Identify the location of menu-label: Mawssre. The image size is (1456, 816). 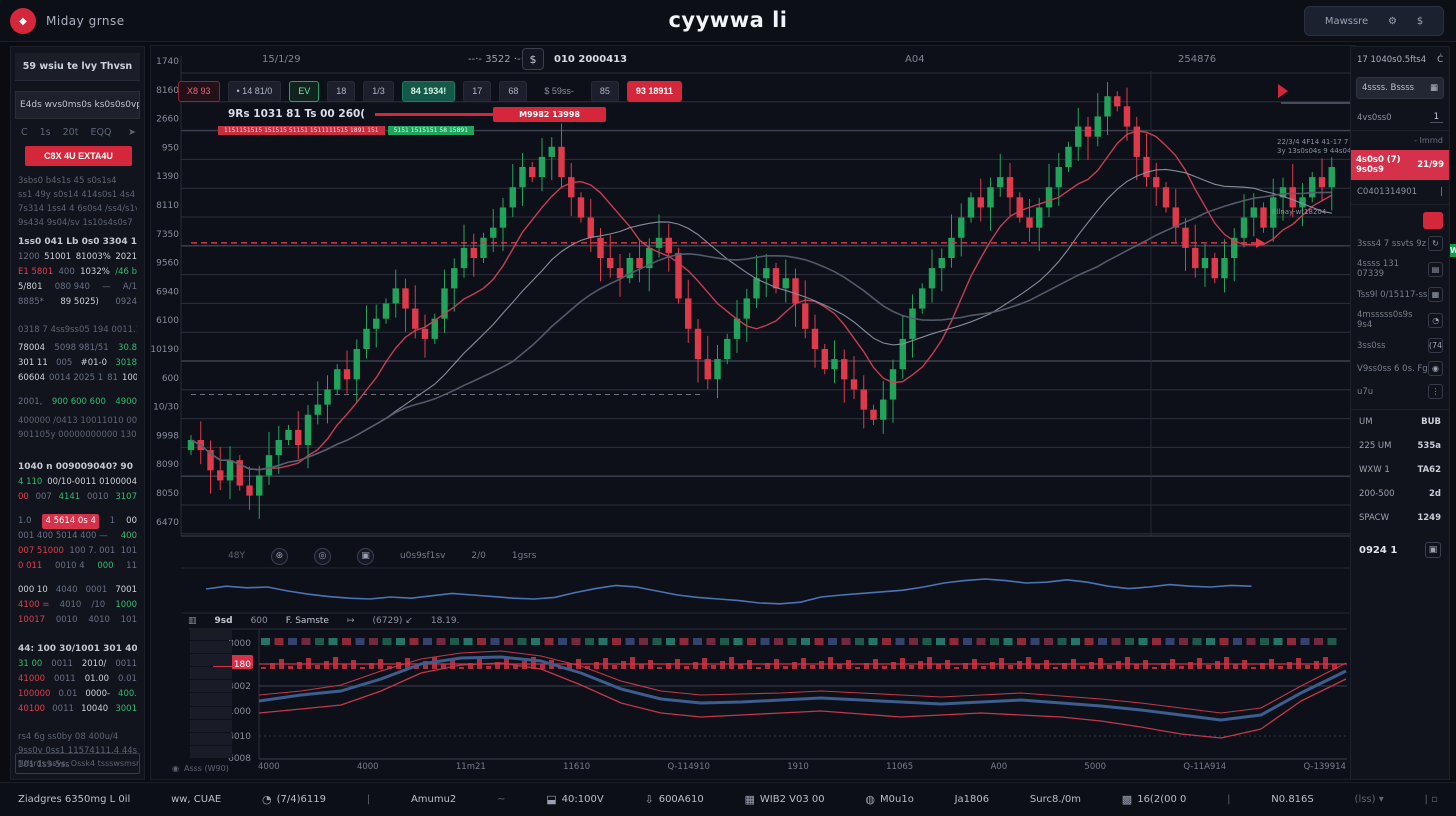
(1346, 21).